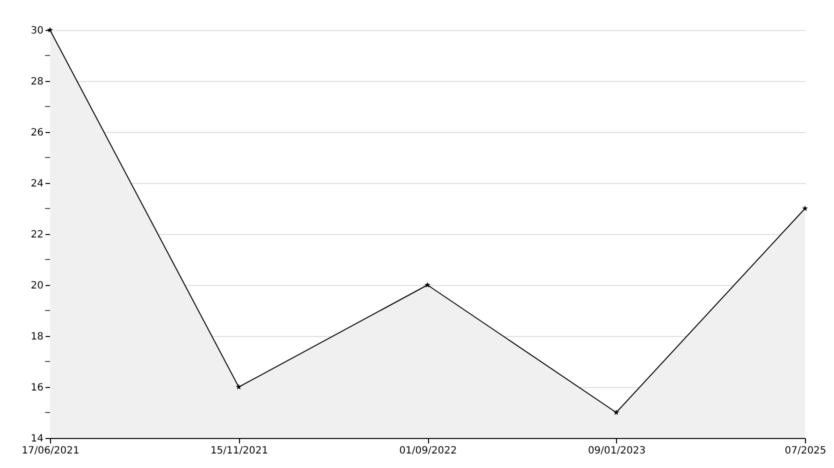 The height and width of the screenshot is (468, 834). I want to click on y-tick-label: 20, so click(37, 286).